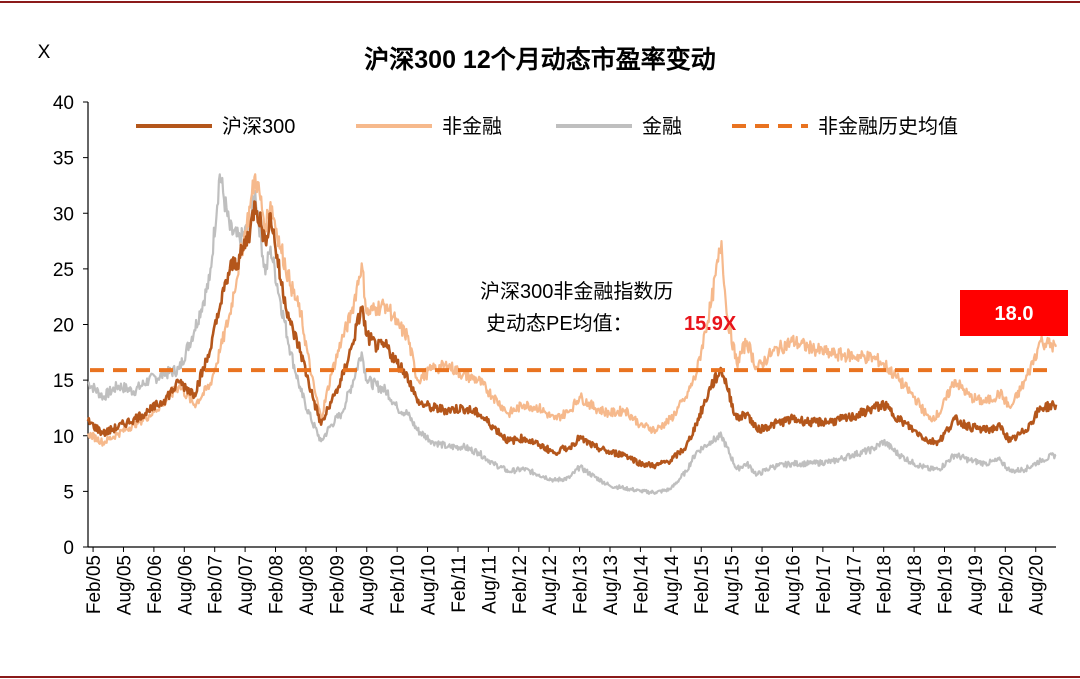  What do you see at coordinates (63, 103) in the screenshot?
I see `y-tick-label: 40` at bounding box center [63, 103].